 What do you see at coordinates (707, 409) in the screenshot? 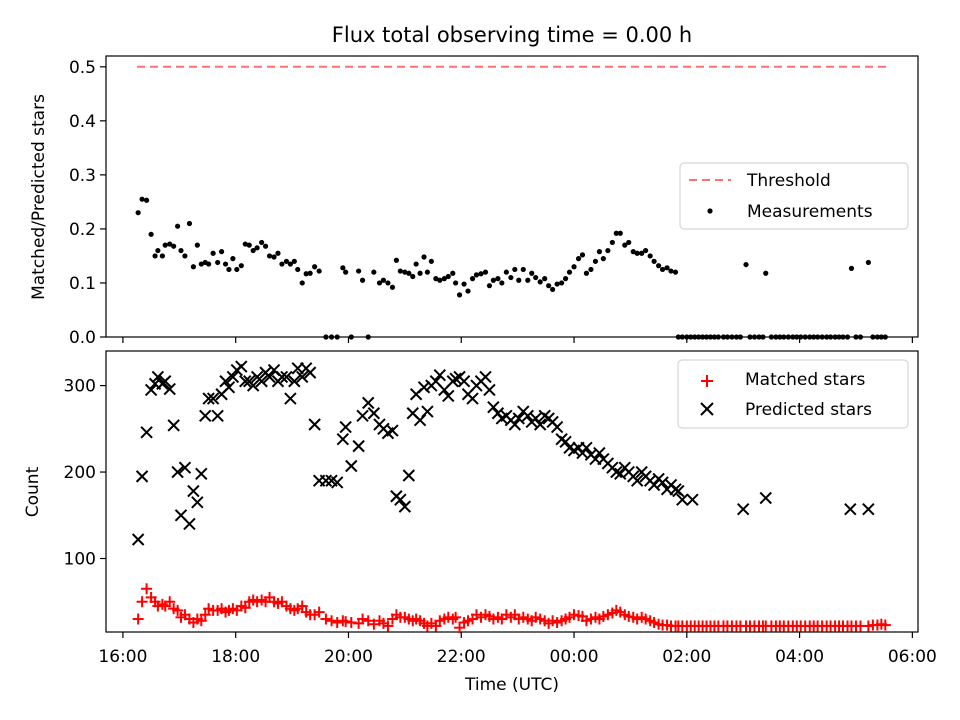
I see `predicted-legend-swatch` at bounding box center [707, 409].